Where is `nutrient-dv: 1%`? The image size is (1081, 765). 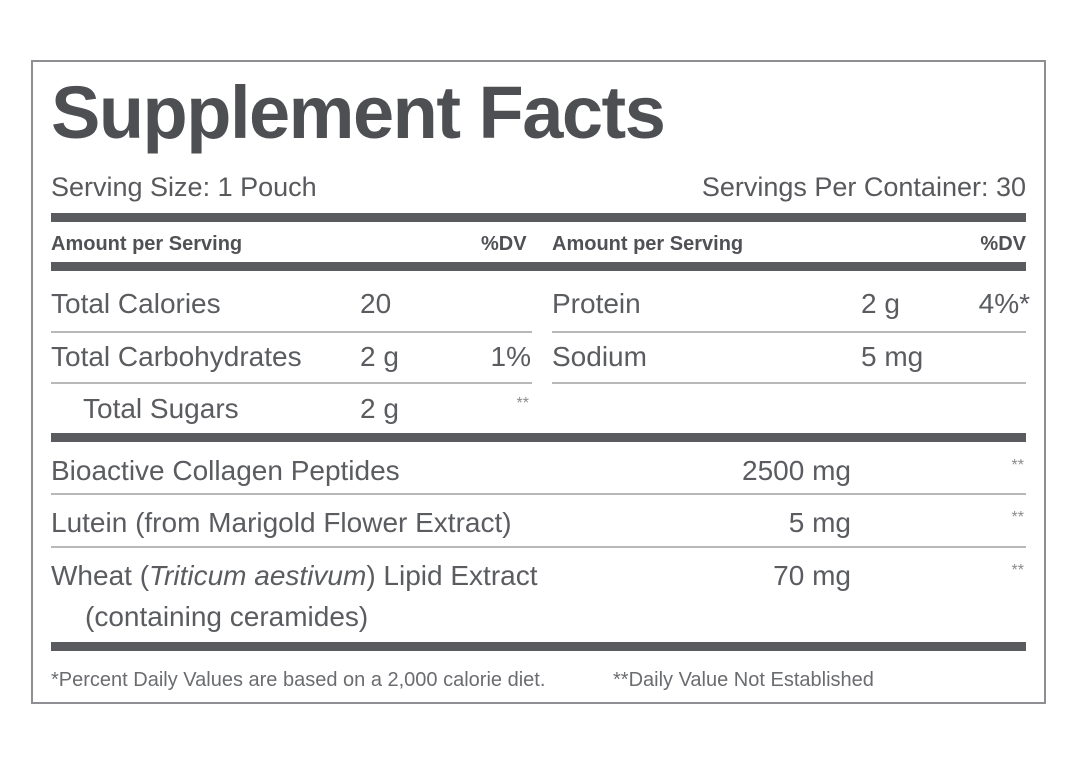 nutrient-dv: 1% is located at coordinates (510, 356).